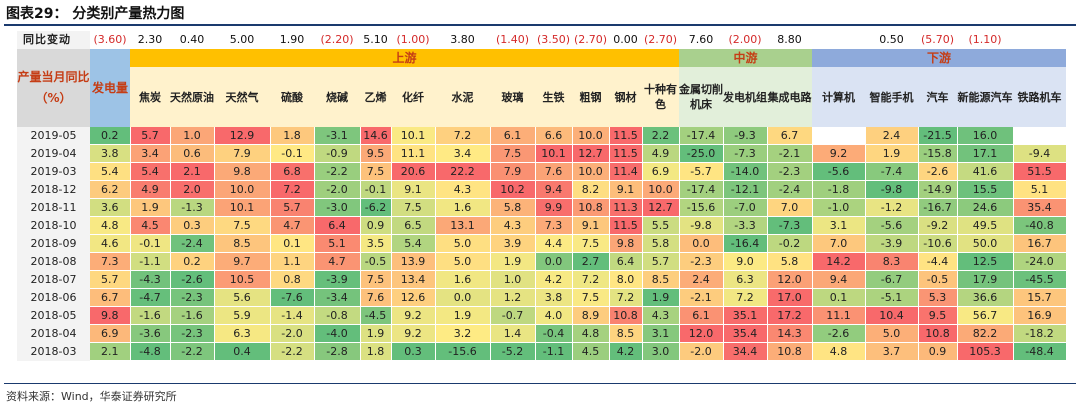  I want to click on heat-cell: 4.6, so click(110, 243).